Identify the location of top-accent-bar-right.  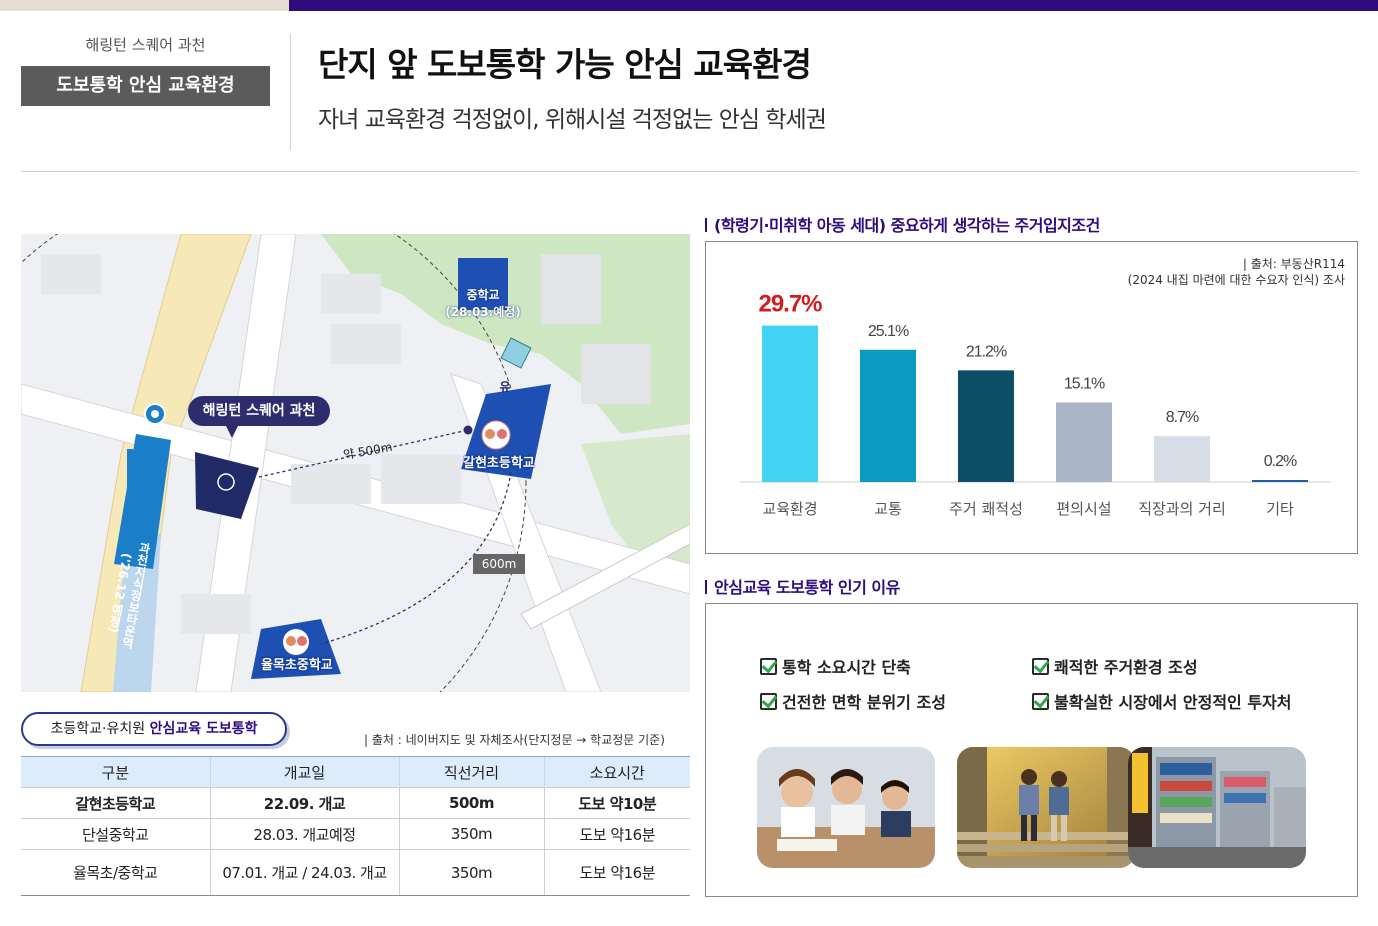
(833, 5).